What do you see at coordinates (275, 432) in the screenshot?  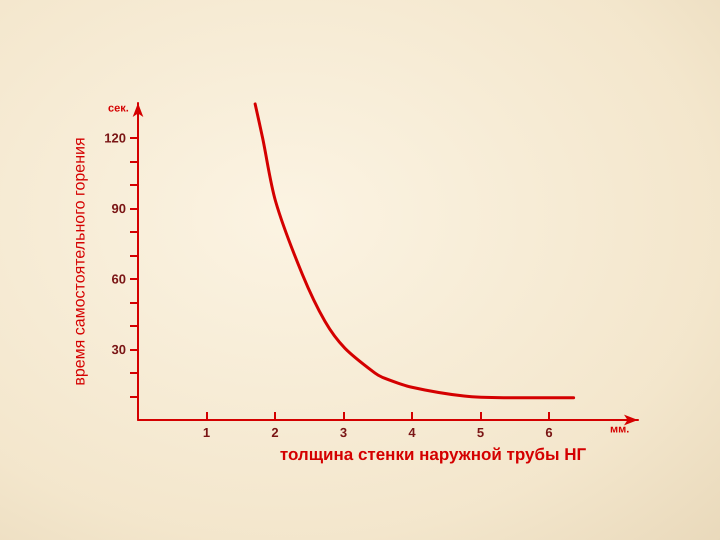 I see `x-tick-label: 2` at bounding box center [275, 432].